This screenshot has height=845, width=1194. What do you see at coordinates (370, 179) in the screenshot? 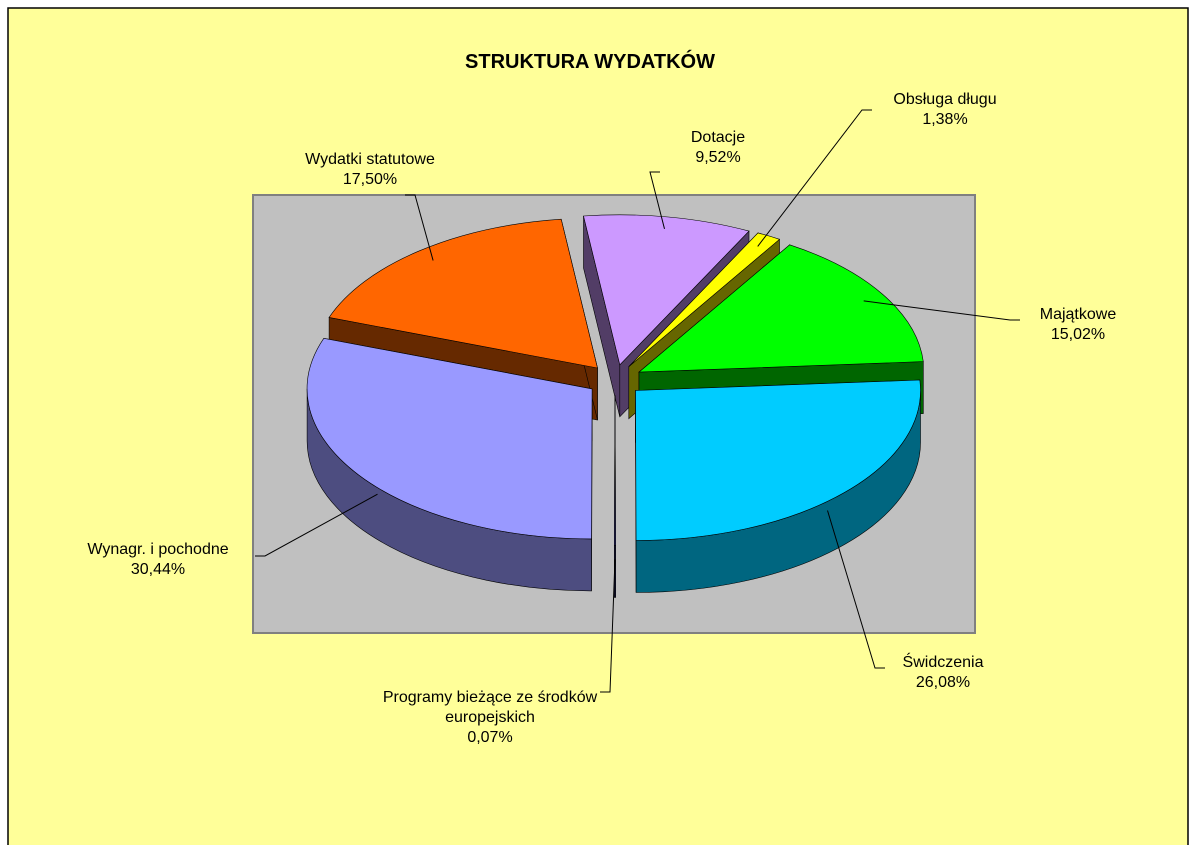
I see `value-label: 17,50%` at bounding box center [370, 179].